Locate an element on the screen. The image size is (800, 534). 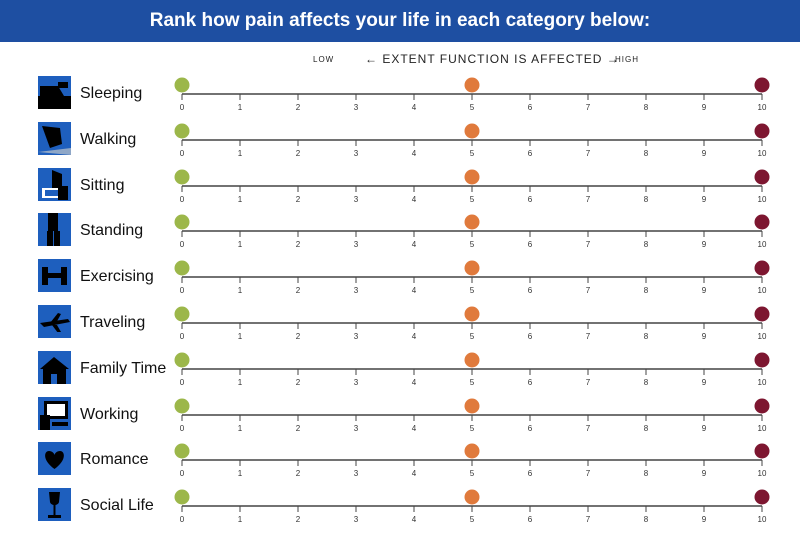
category-row-social-life: Social Life 0 1 2 3 4 5 6 7 8 9 10 is located at coordinates (400, 507).